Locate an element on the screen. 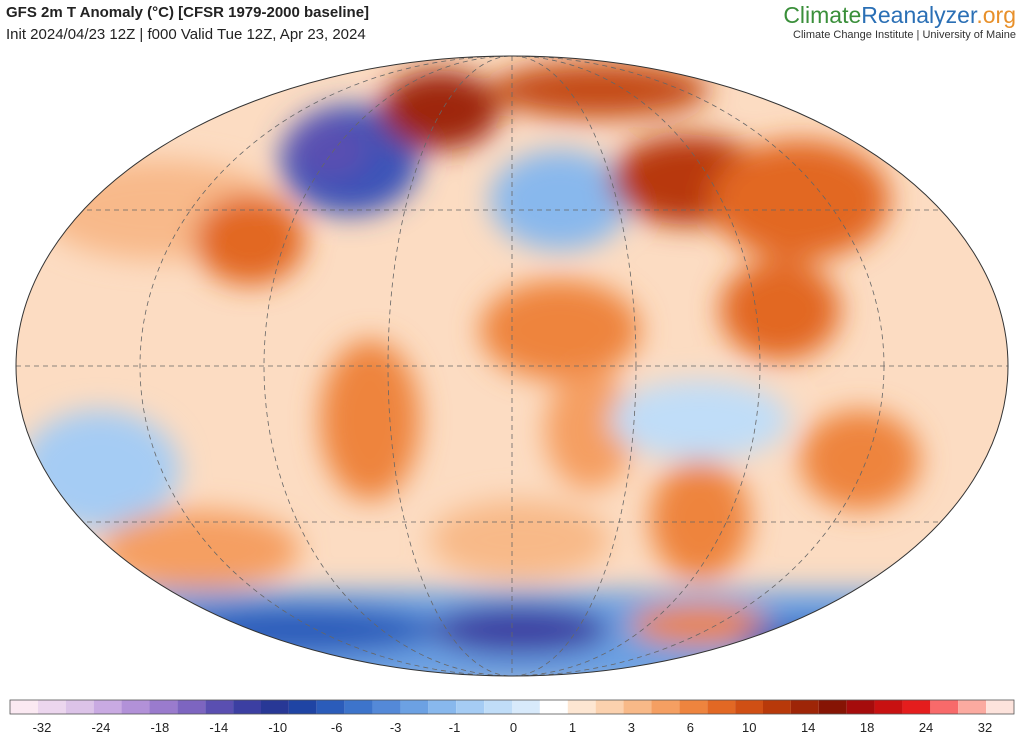 This screenshot has height=739, width=1024. colorbar-label: 14 is located at coordinates (808, 727).